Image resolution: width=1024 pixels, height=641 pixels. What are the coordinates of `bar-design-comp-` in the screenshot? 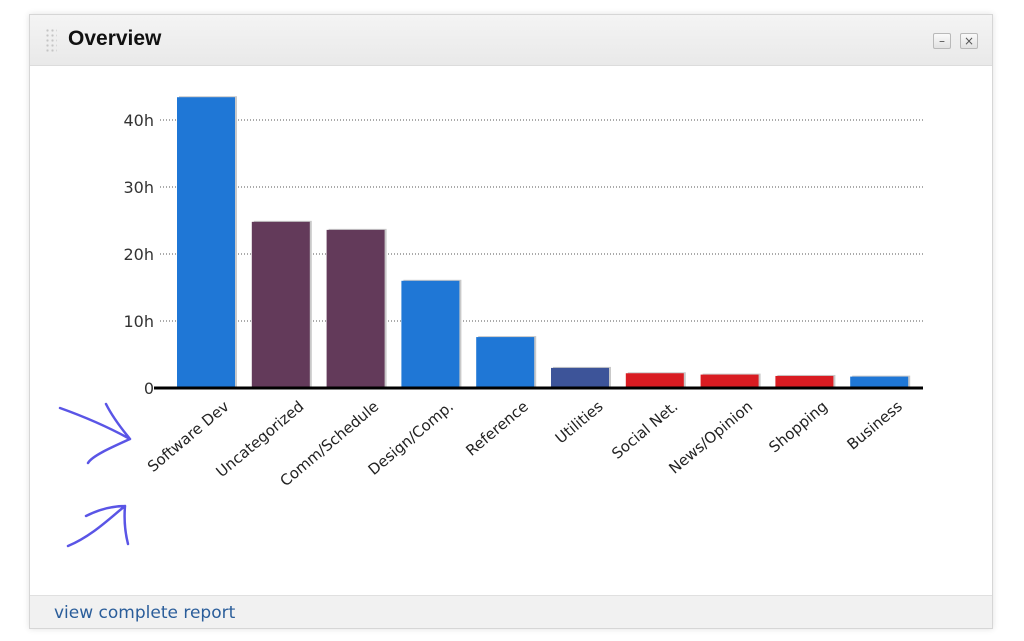 It's located at (430, 334).